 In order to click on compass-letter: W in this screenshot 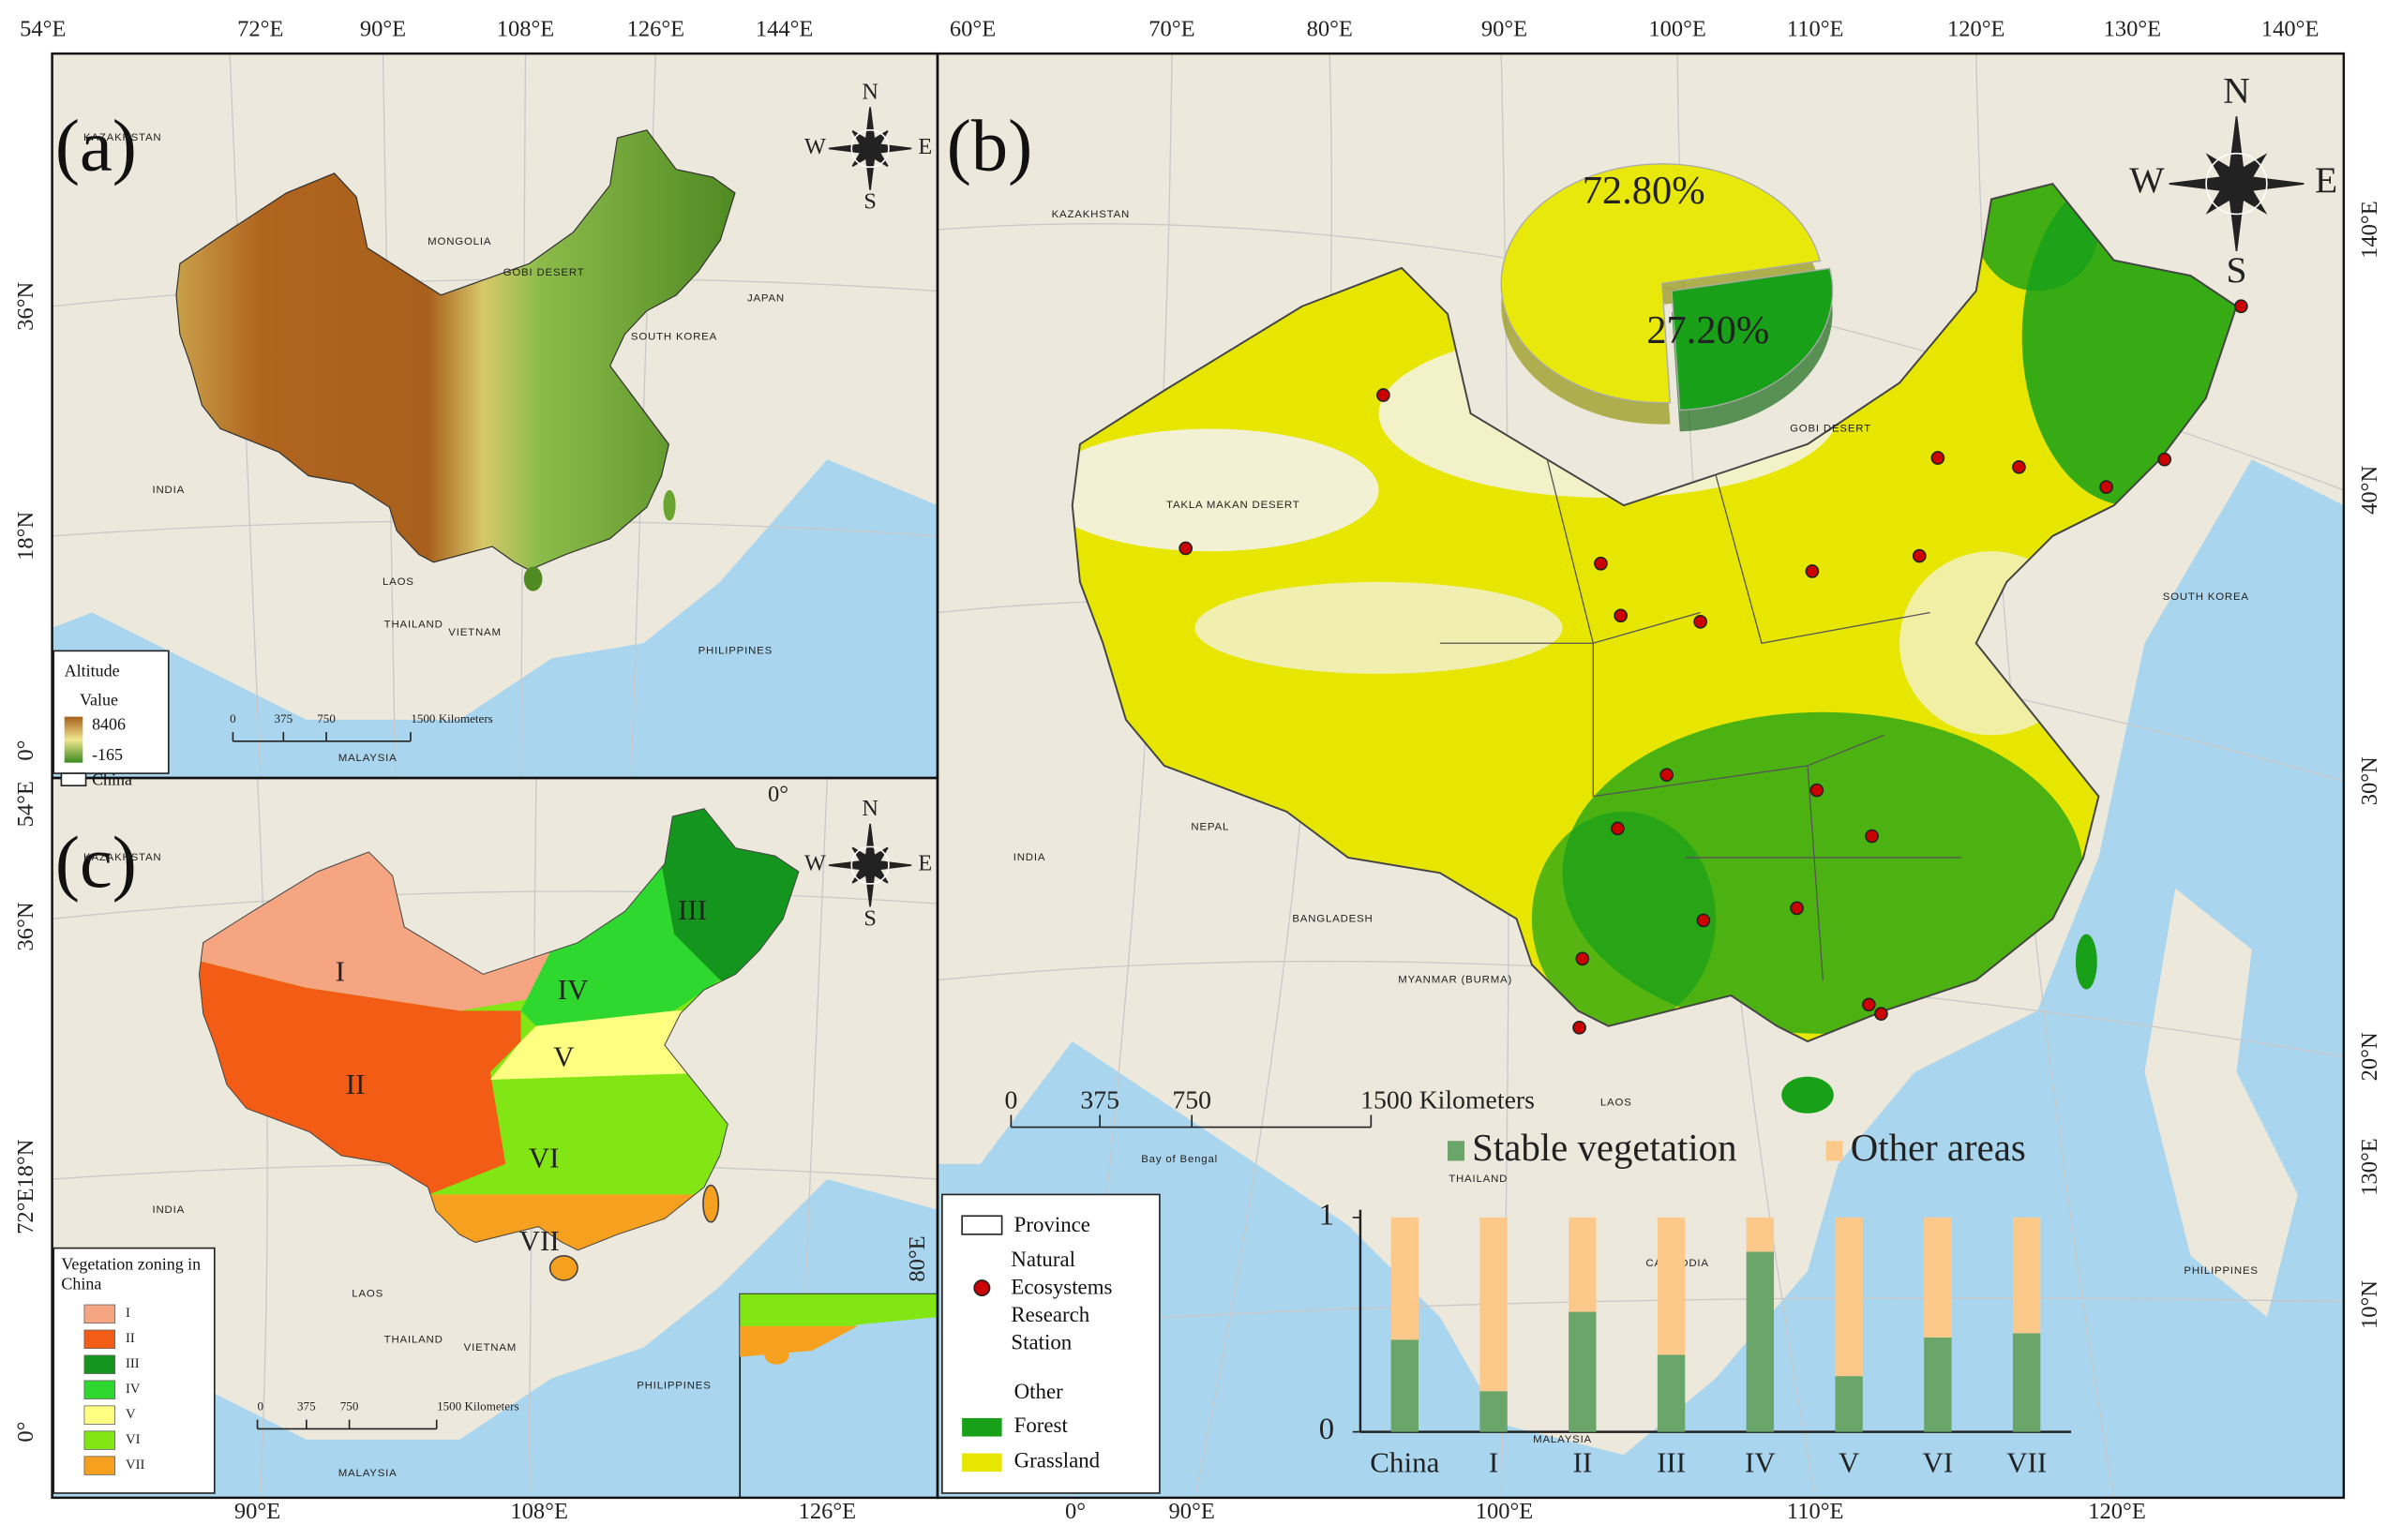, I will do `click(815, 146)`.